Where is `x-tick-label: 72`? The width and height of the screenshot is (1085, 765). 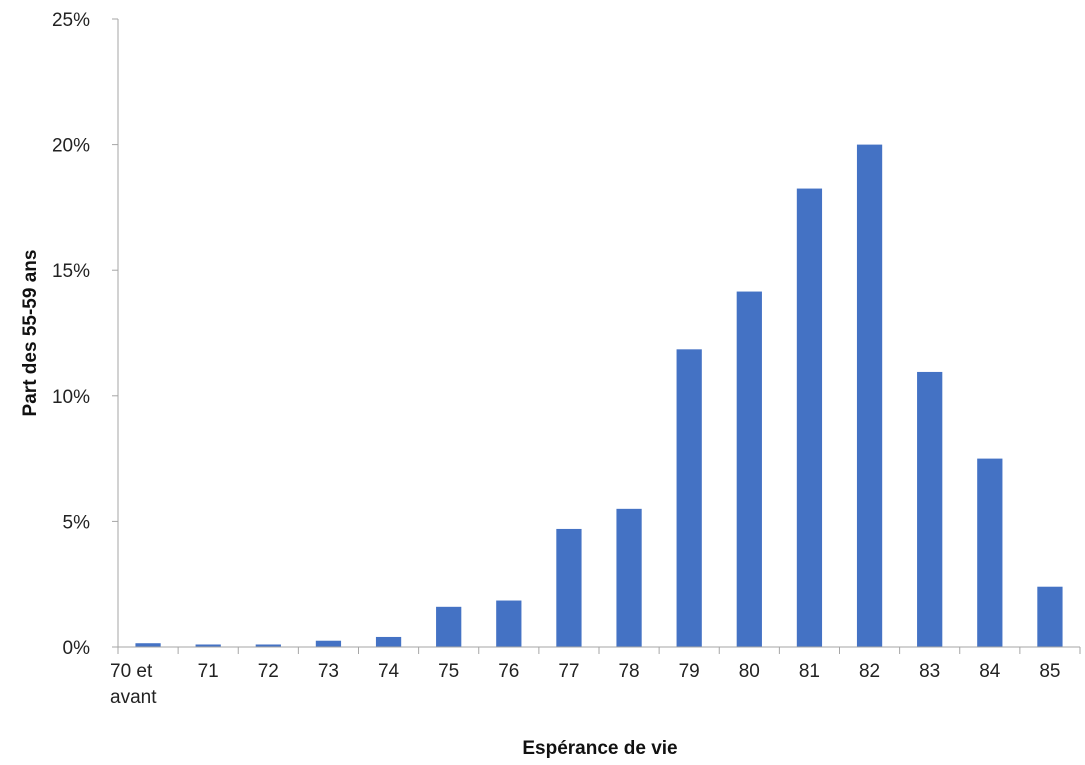 x-tick-label: 72 is located at coordinates (268, 671).